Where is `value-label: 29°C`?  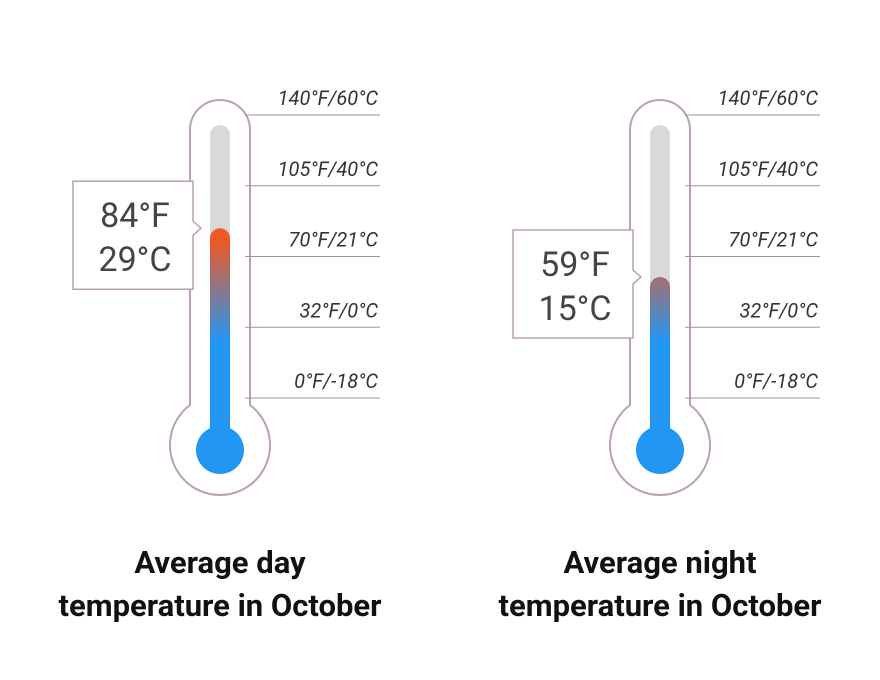 value-label: 29°C is located at coordinates (134, 260).